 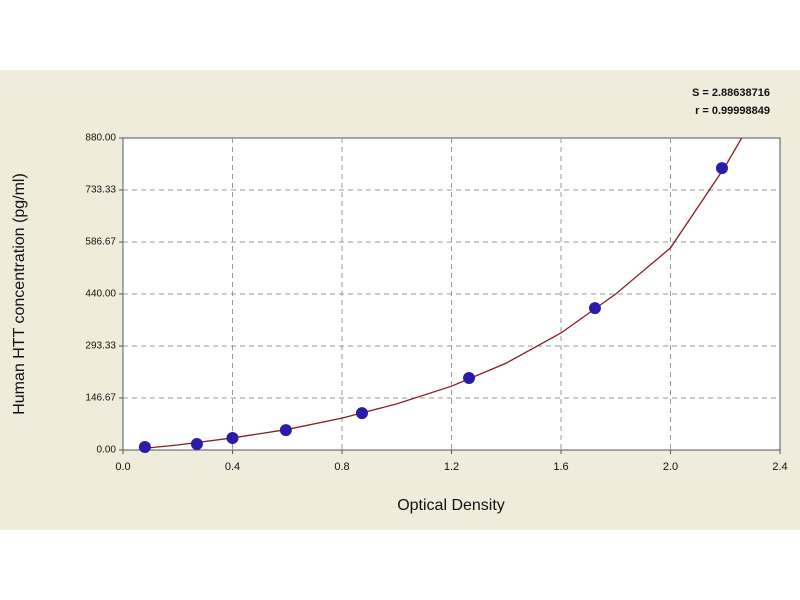 What do you see at coordinates (232, 467) in the screenshot?
I see `x-tick-label: 0.4` at bounding box center [232, 467].